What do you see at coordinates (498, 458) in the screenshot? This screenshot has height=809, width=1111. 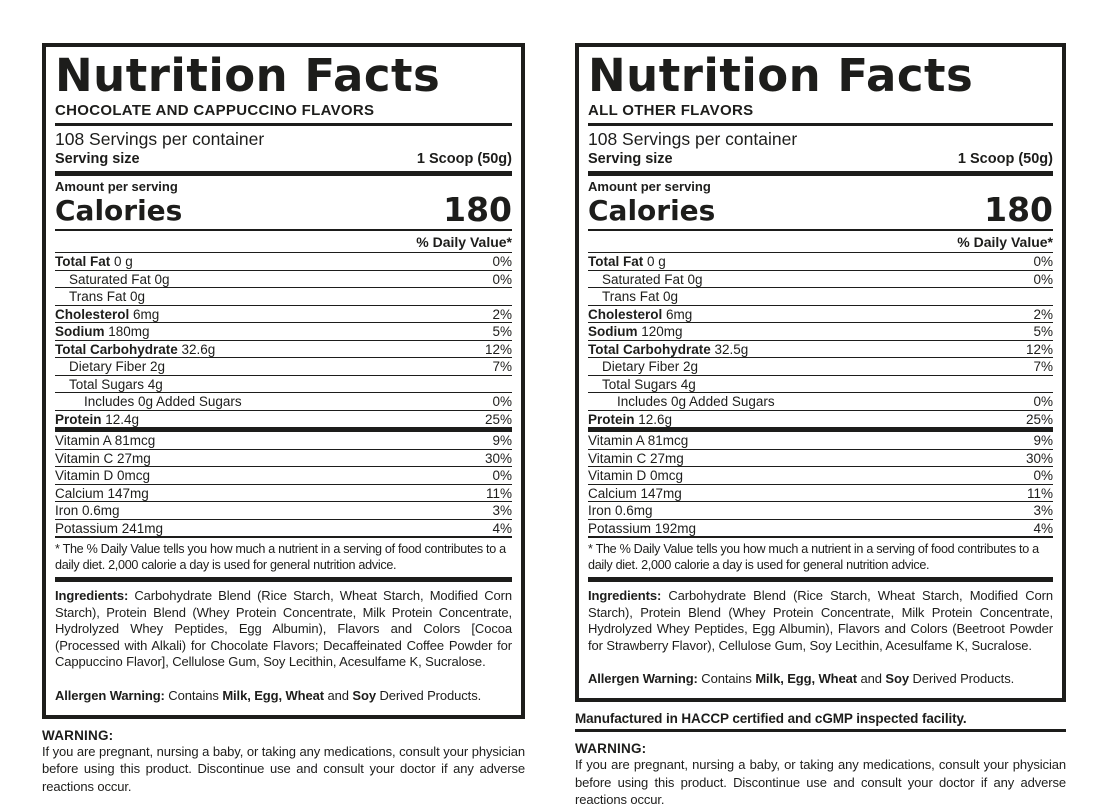 I see `nutrient-daily-value: 30%` at bounding box center [498, 458].